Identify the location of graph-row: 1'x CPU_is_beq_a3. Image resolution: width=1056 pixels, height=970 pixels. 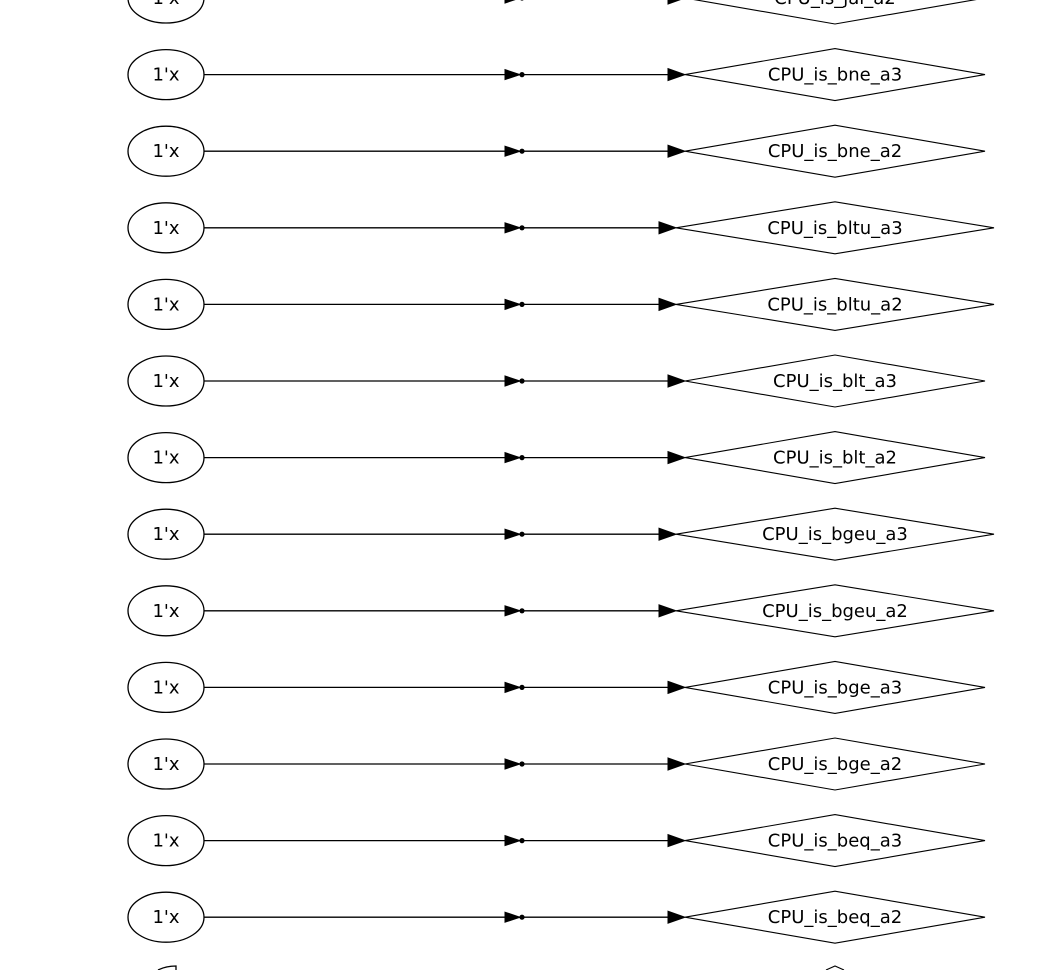
(556, 841).